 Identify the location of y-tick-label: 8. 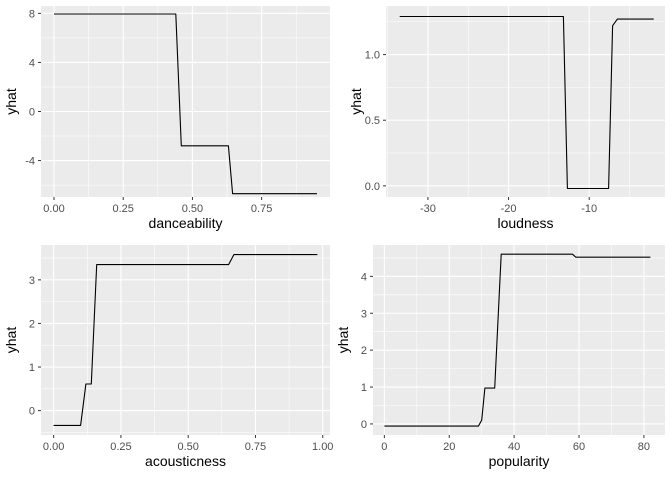
(32, 14).